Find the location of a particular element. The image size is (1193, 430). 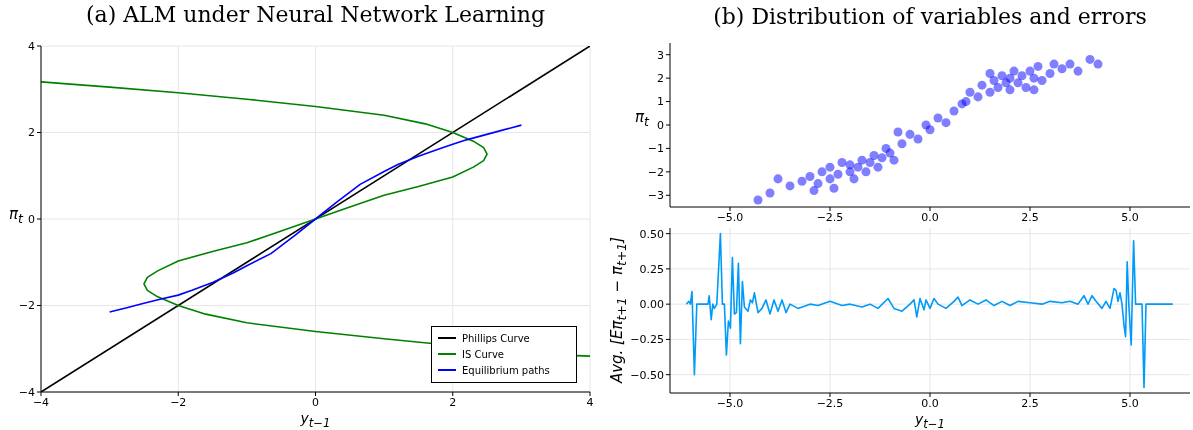

y-tick-label: 0 is located at coordinates (660, 125).